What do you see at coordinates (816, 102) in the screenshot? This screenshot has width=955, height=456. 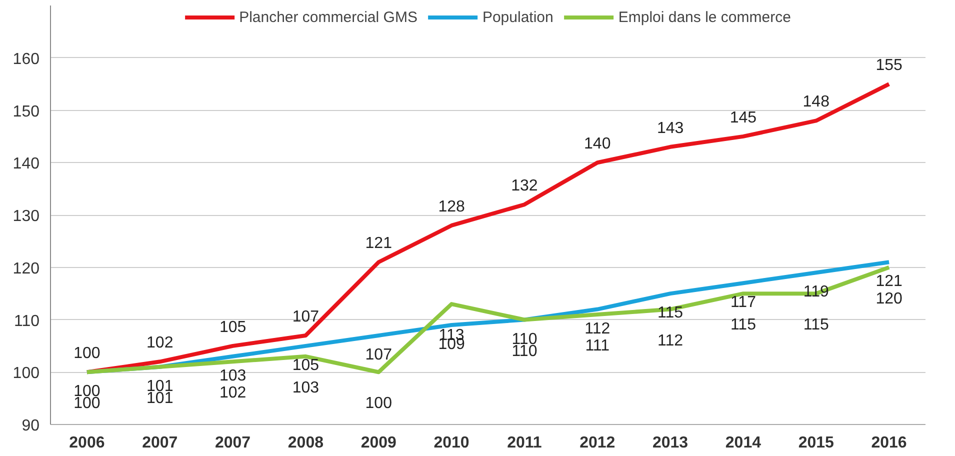 I see `data-label: 148` at bounding box center [816, 102].